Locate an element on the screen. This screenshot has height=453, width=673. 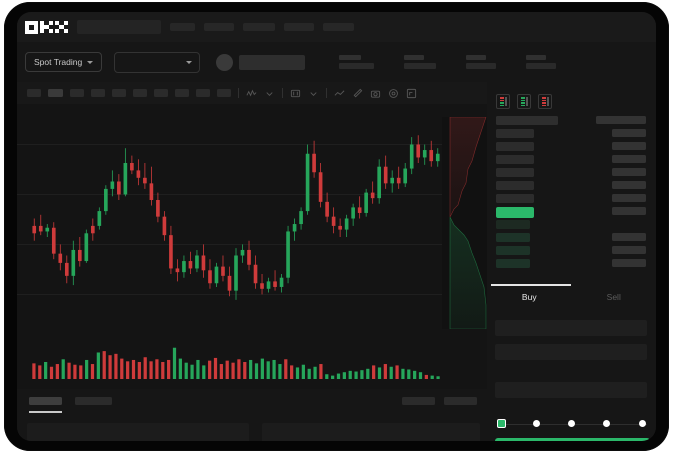
logo-x-glyph is located at coordinates (61, 27).